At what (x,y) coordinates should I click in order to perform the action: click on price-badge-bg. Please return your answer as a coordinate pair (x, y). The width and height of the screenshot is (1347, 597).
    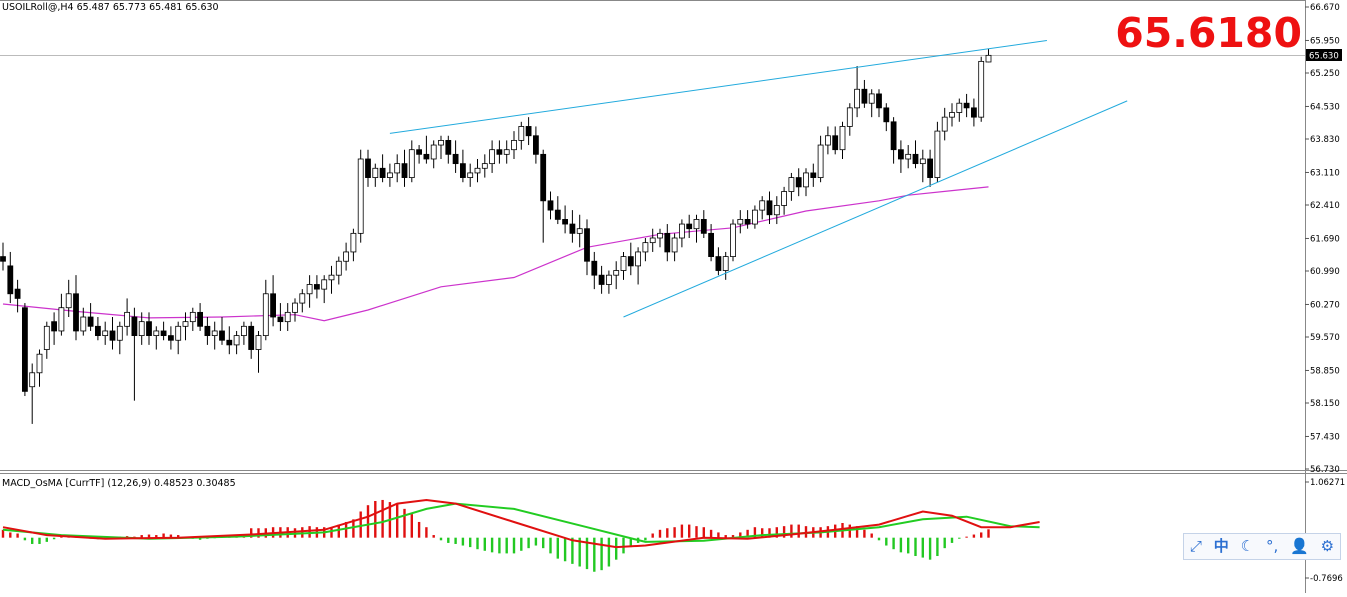
    Looking at the image, I should click on (1324, 55).